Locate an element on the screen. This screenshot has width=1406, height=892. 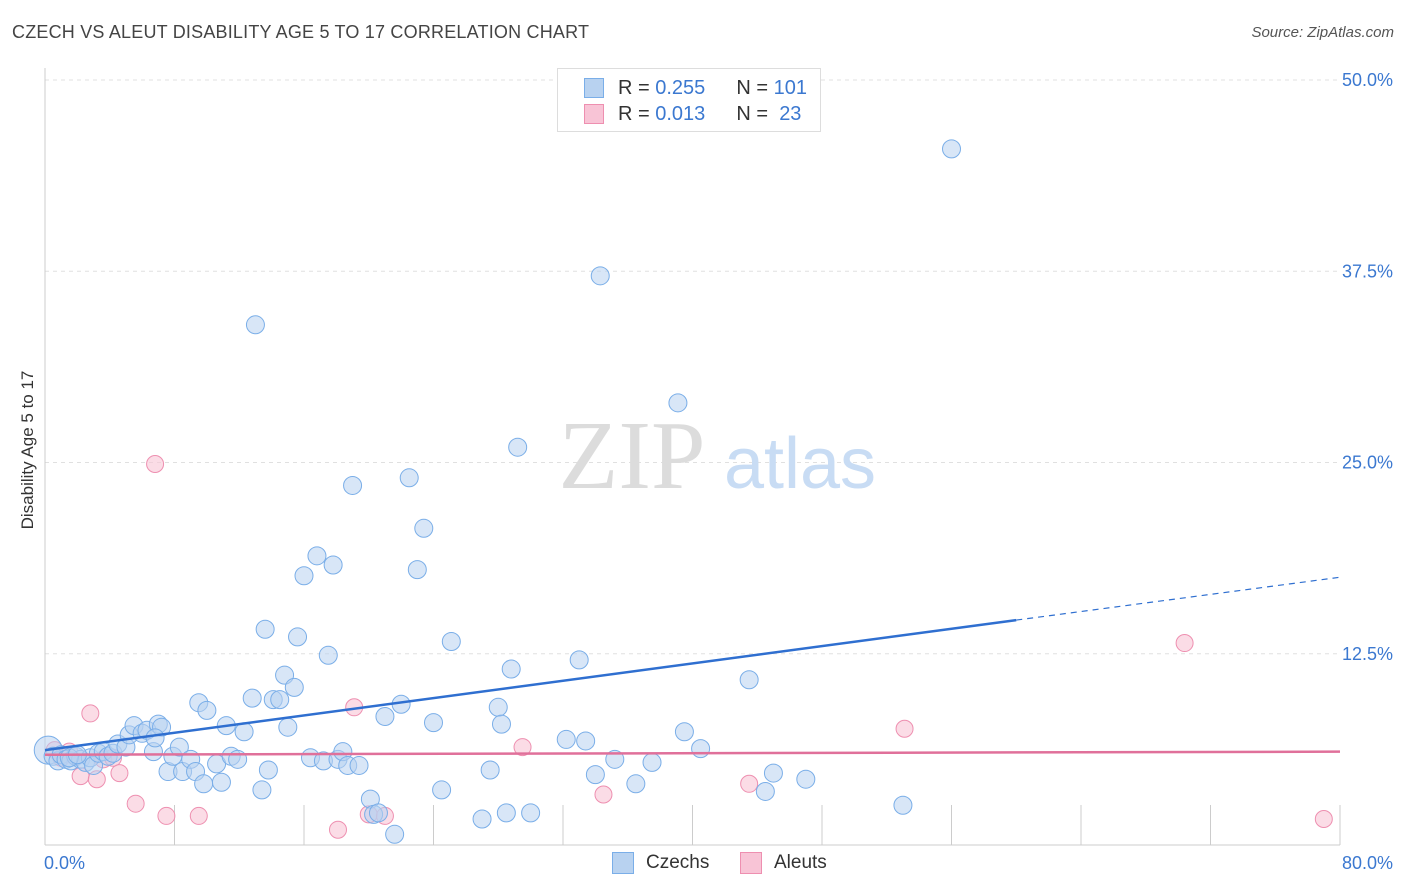
legend-n-value: 101 is located at coordinates (790, 87).